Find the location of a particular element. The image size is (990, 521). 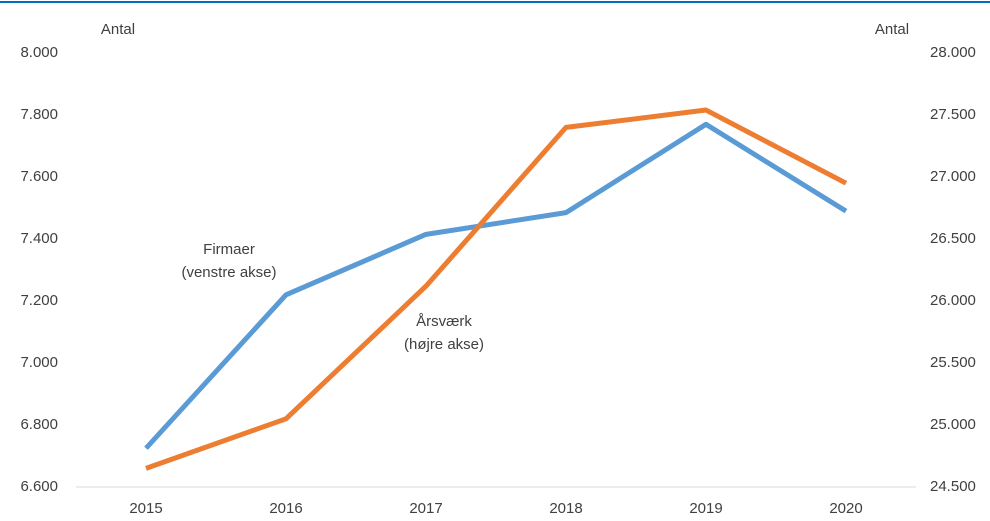

y2-tick-label: 27.000 is located at coordinates (953, 176).